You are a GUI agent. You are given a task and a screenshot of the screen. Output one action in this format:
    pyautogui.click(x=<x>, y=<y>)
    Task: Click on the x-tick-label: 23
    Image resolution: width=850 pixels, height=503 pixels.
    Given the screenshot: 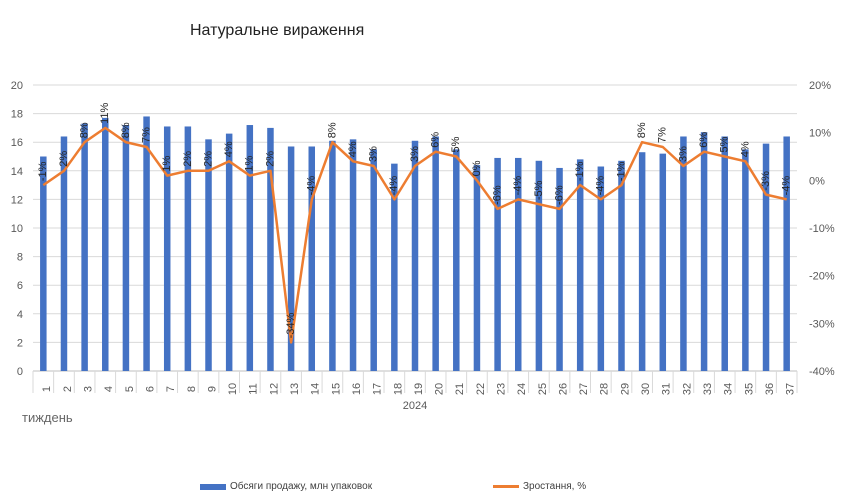 What is the action you would take?
    pyautogui.click(x=502, y=389)
    